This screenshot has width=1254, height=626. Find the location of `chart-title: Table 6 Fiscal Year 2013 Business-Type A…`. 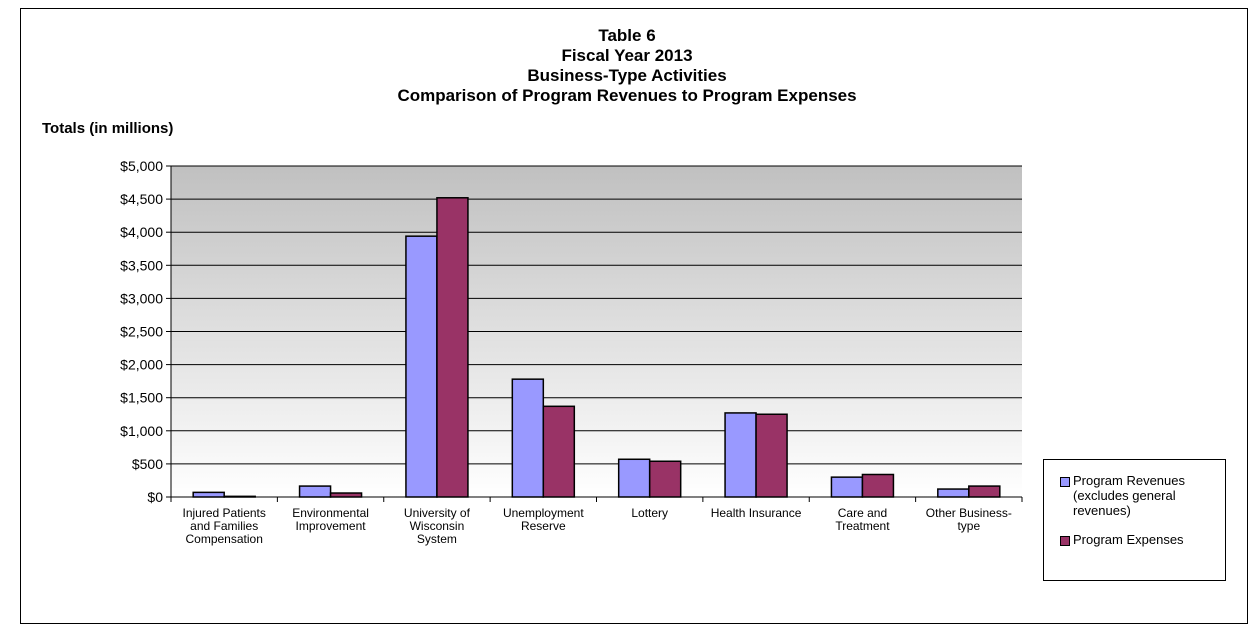

chart-title: Table 6 Fiscal Year 2013 Business-Type A… is located at coordinates (627, 66).